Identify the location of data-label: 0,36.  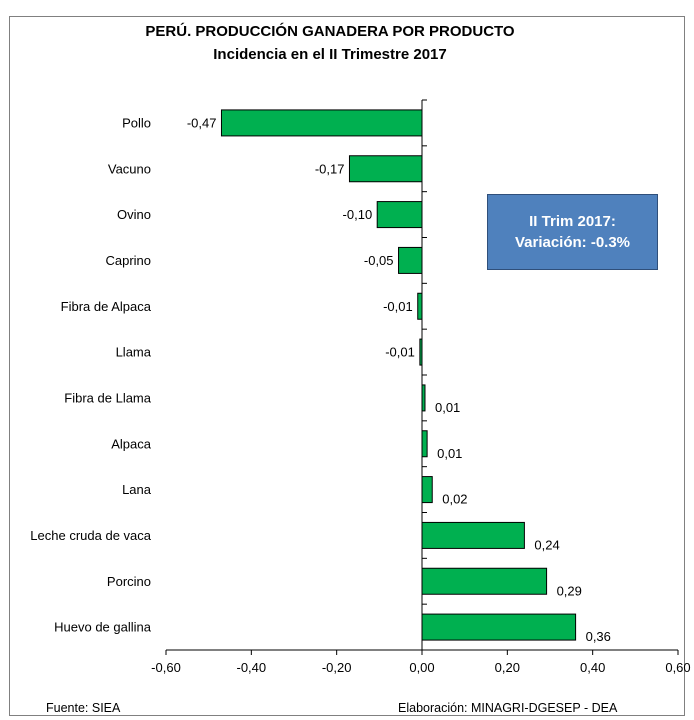
(598, 636).